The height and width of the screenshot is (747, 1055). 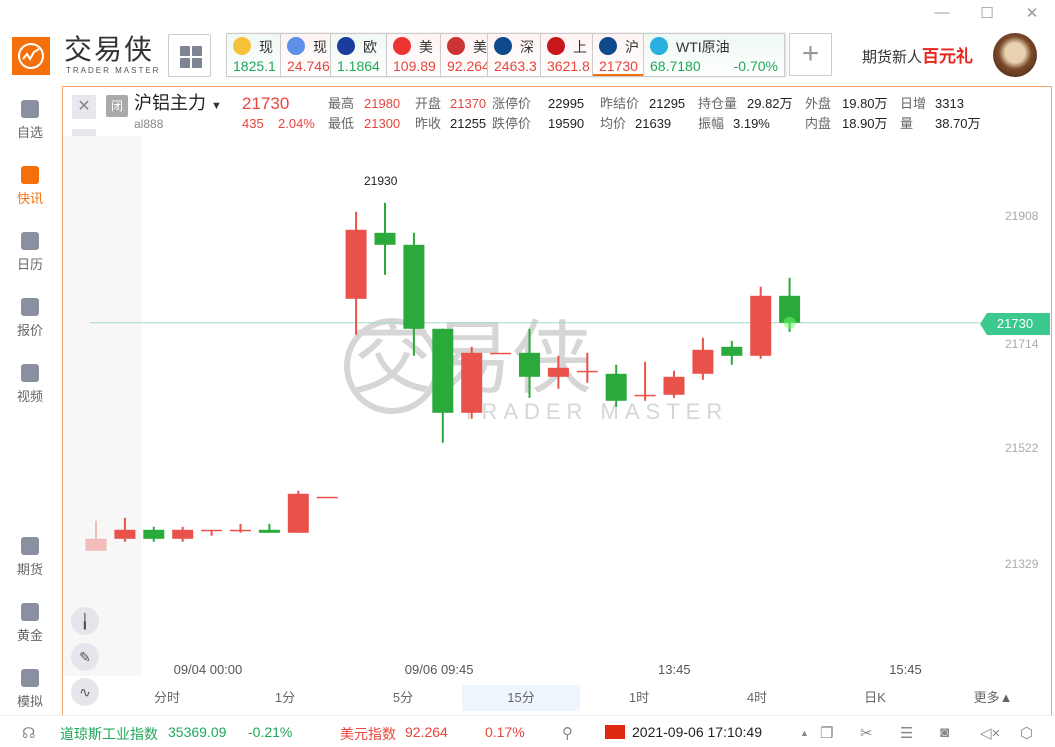 What do you see at coordinates (346, 46) in the screenshot?
I see `eu-us-flag-icon` at bounding box center [346, 46].